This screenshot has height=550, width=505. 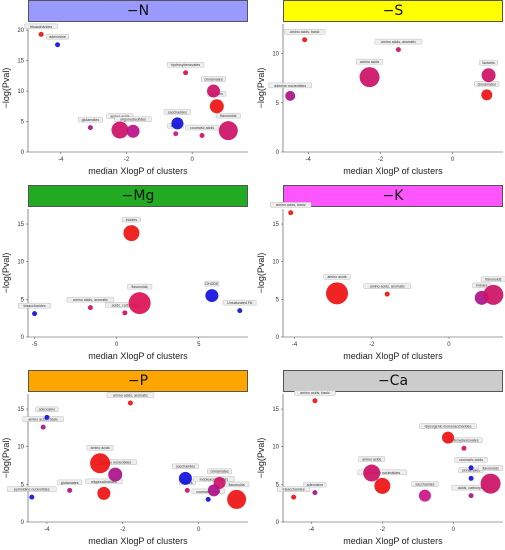 What do you see at coordinates (275, 55) in the screenshot?
I see `y-tick-label: 10` at bounding box center [275, 55].